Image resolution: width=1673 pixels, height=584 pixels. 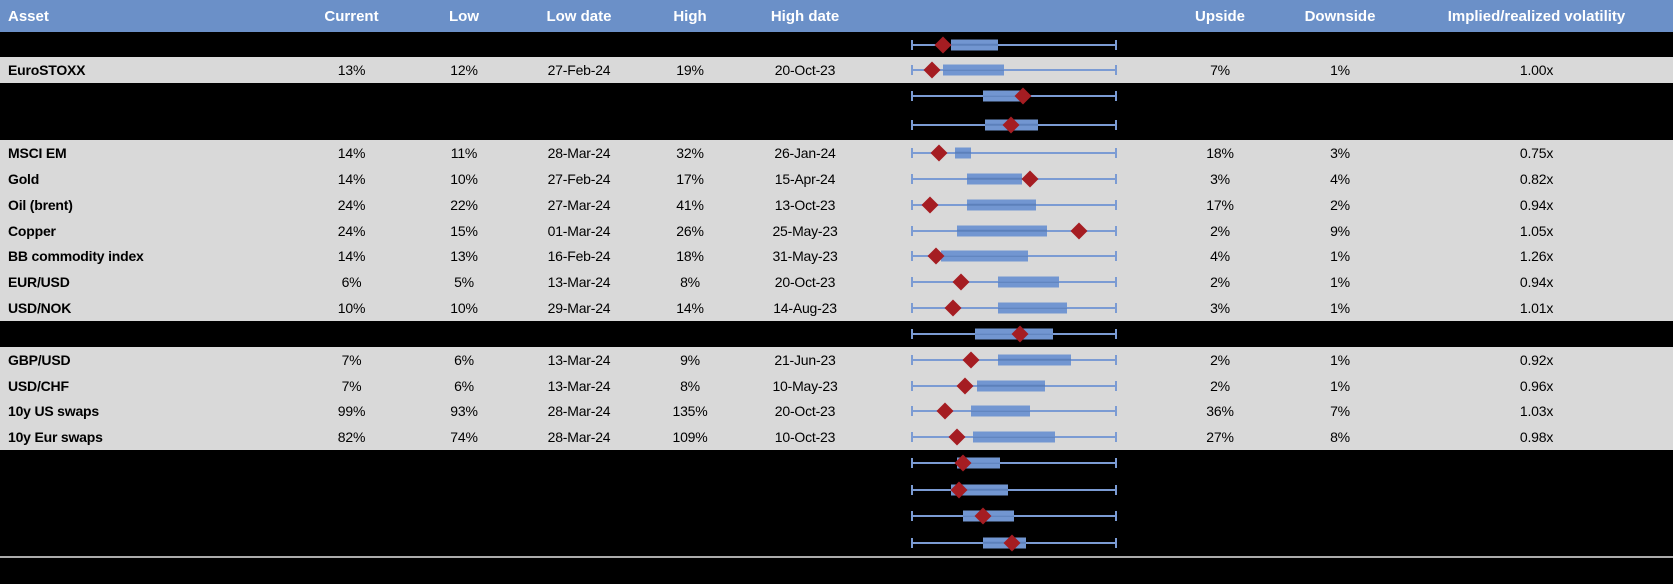 What do you see at coordinates (1536, 437) in the screenshot?
I see `cell-implied-realized: 0.98x` at bounding box center [1536, 437].